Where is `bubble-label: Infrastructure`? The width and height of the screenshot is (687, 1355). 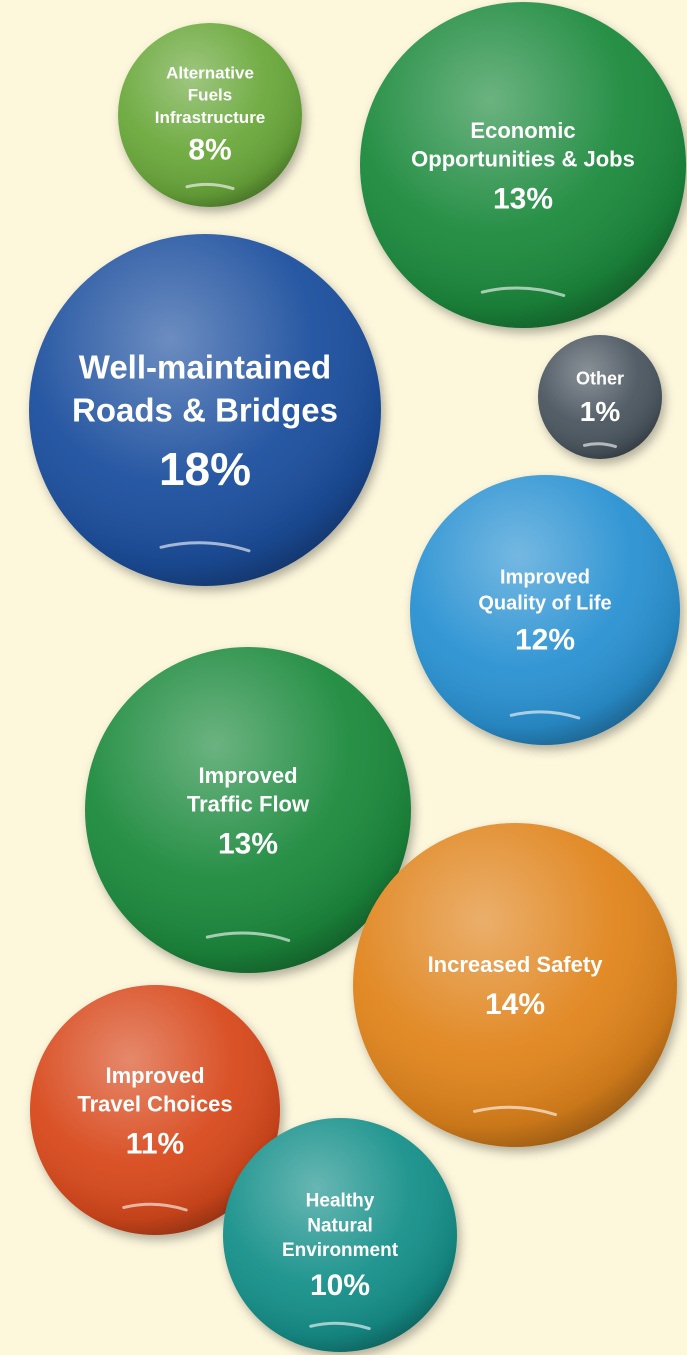
bubble-label: Infrastructure is located at coordinates (210, 117).